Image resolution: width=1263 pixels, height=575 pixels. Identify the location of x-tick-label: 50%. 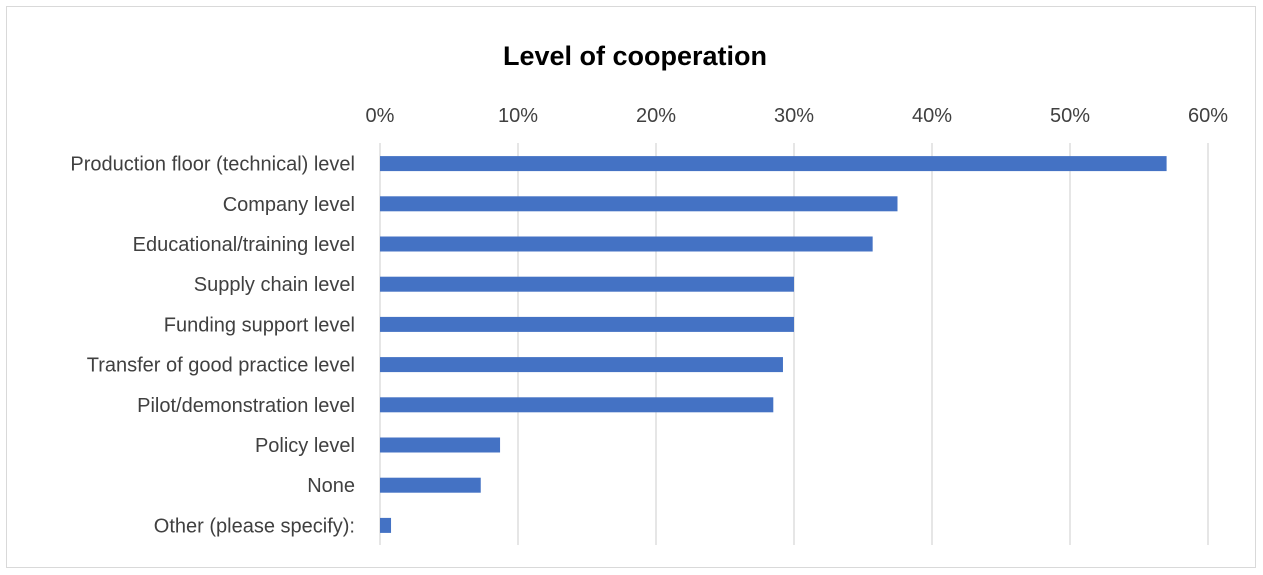
(1070, 116).